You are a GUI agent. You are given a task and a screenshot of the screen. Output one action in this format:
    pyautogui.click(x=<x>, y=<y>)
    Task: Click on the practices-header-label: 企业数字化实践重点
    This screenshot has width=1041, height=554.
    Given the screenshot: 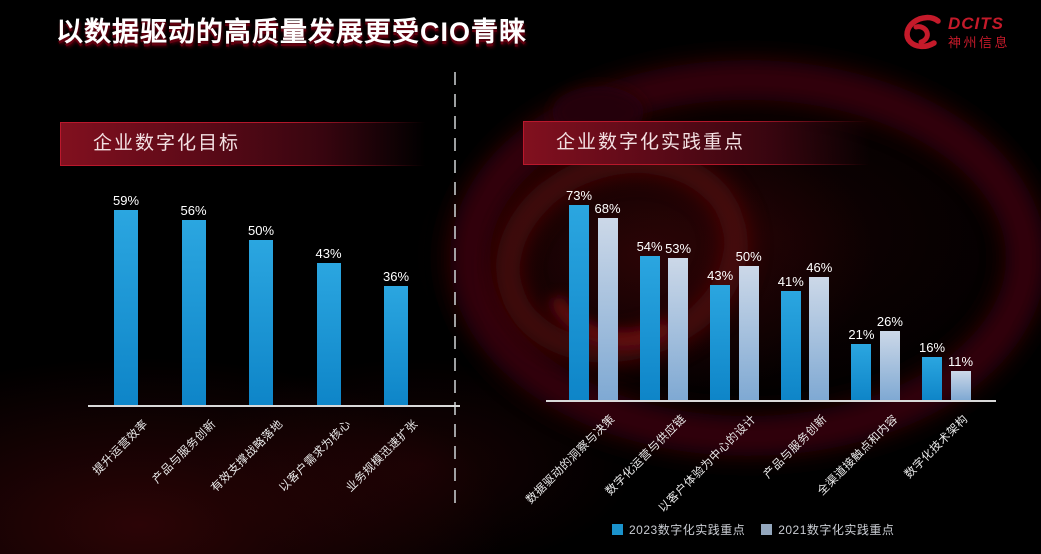 What is the action you would take?
    pyautogui.click(x=651, y=142)
    